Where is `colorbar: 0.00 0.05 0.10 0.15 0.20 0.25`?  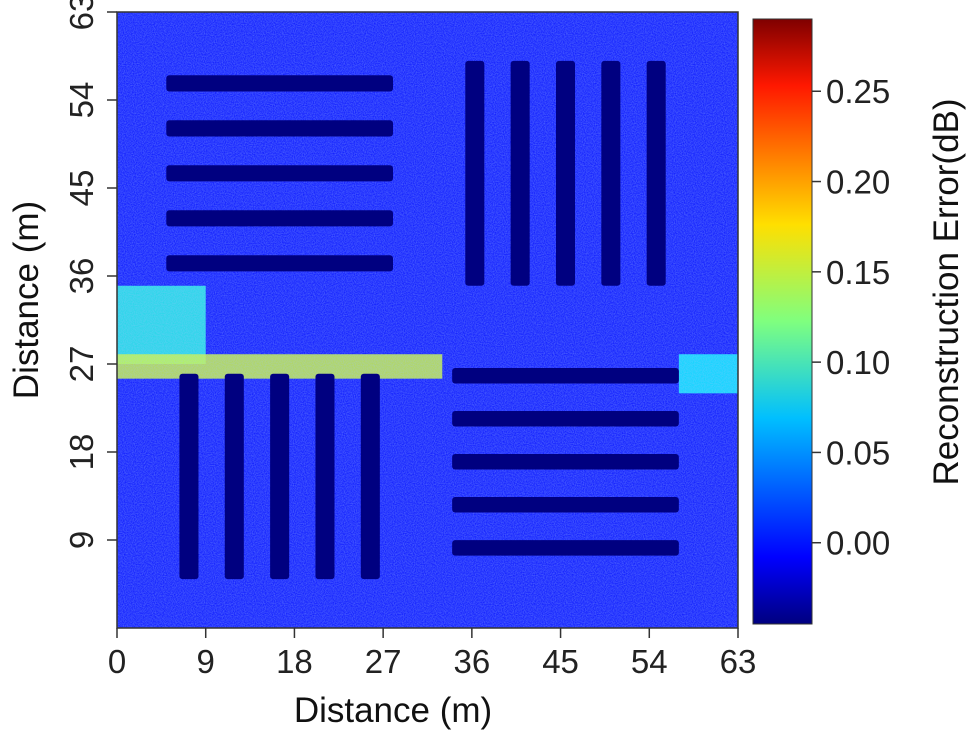 colorbar: 0.00 0.05 0.10 0.15 0.20 0.25 is located at coordinates (821, 321).